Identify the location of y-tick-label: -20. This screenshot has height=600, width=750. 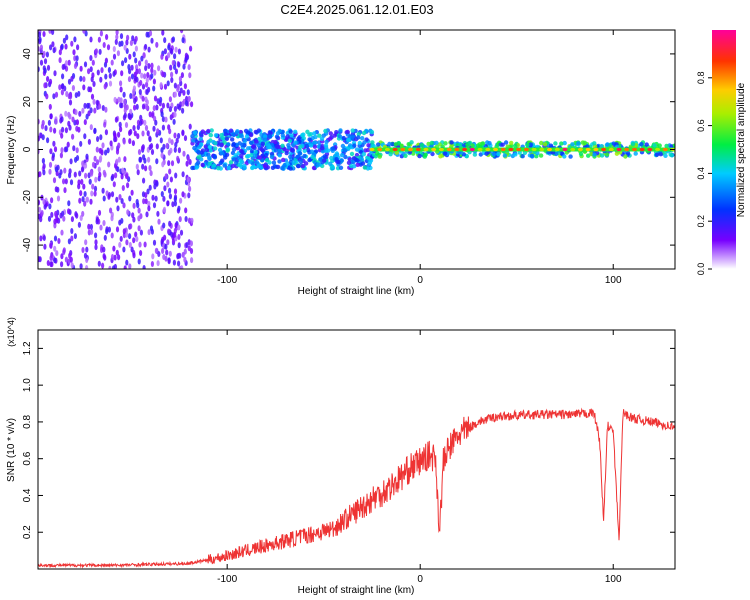
(27, 197).